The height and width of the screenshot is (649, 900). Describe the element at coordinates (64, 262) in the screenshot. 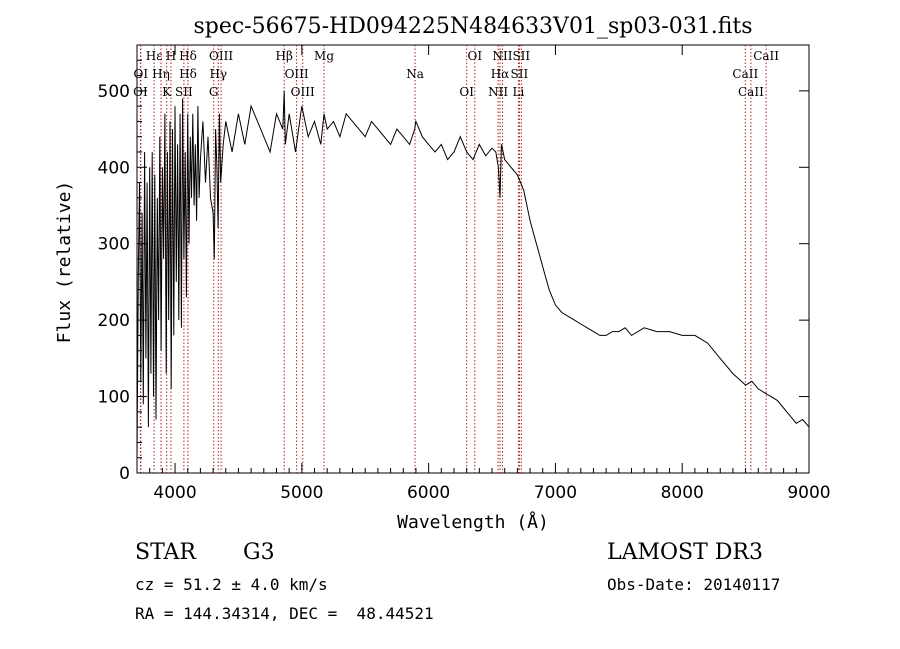

I see `y-axis-label: Flux (relative)` at that location.